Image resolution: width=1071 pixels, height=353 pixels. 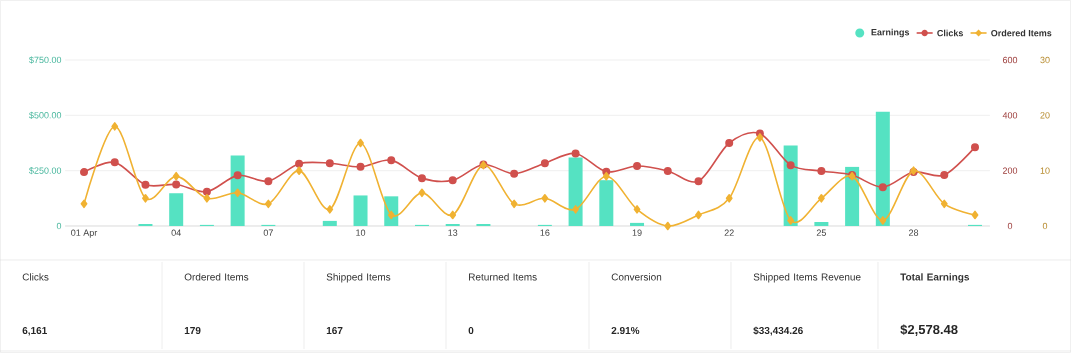 I want to click on text: 0, so click(x=471, y=331).